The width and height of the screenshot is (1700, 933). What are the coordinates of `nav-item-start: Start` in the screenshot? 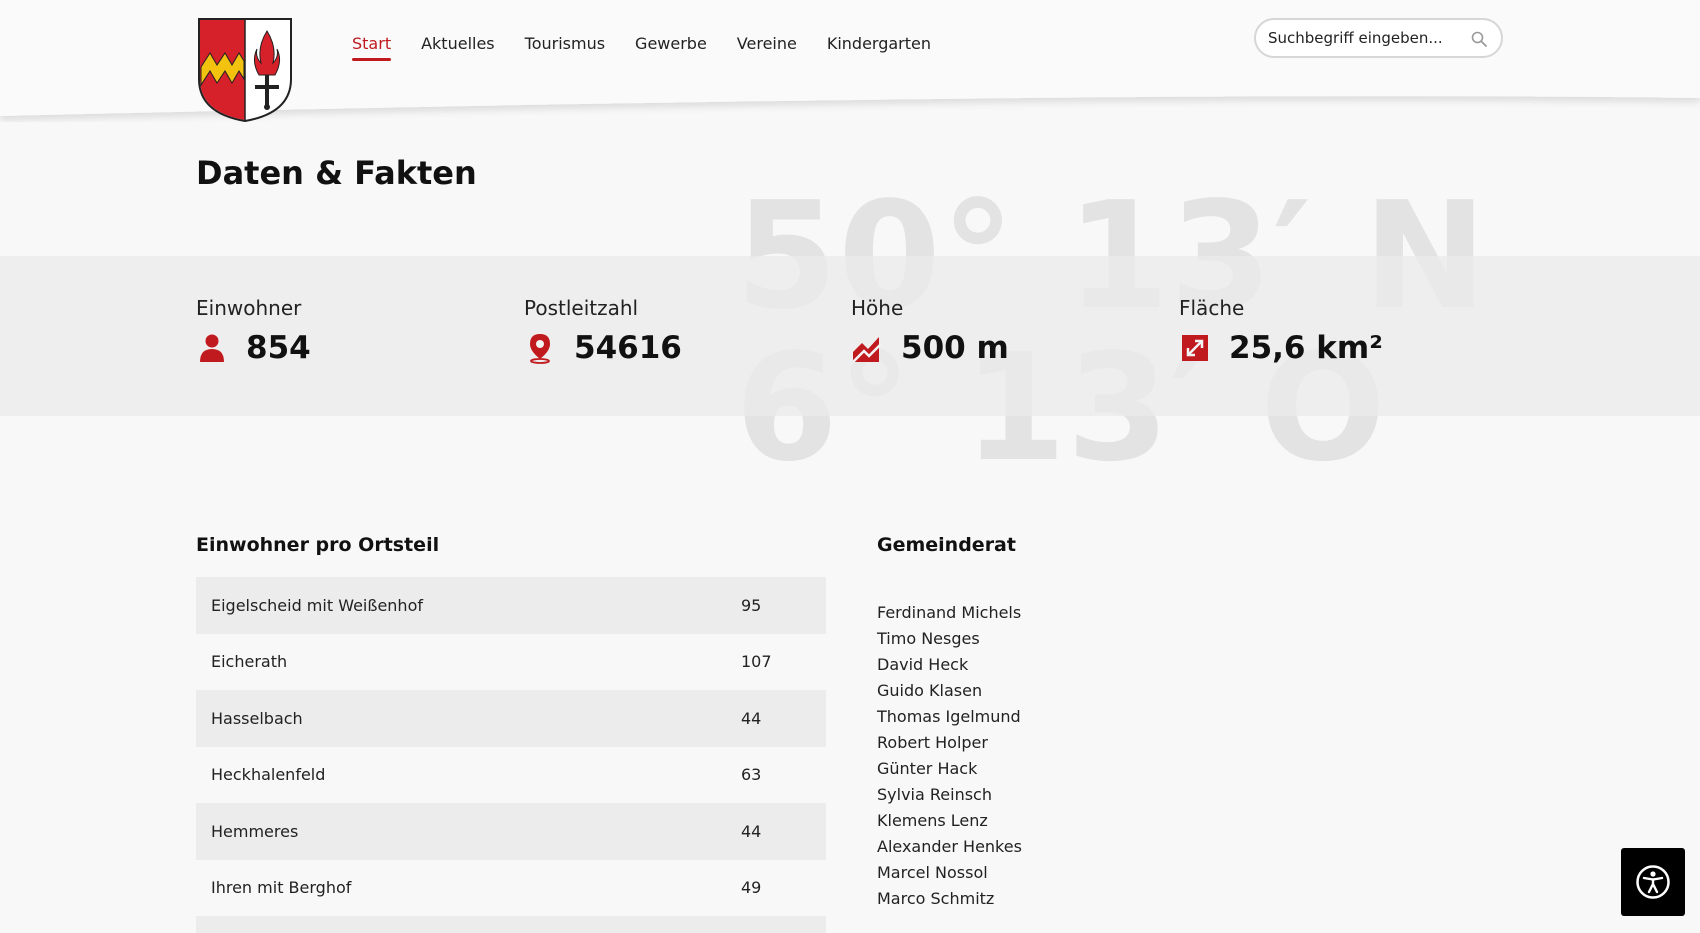 It's located at (372, 47).